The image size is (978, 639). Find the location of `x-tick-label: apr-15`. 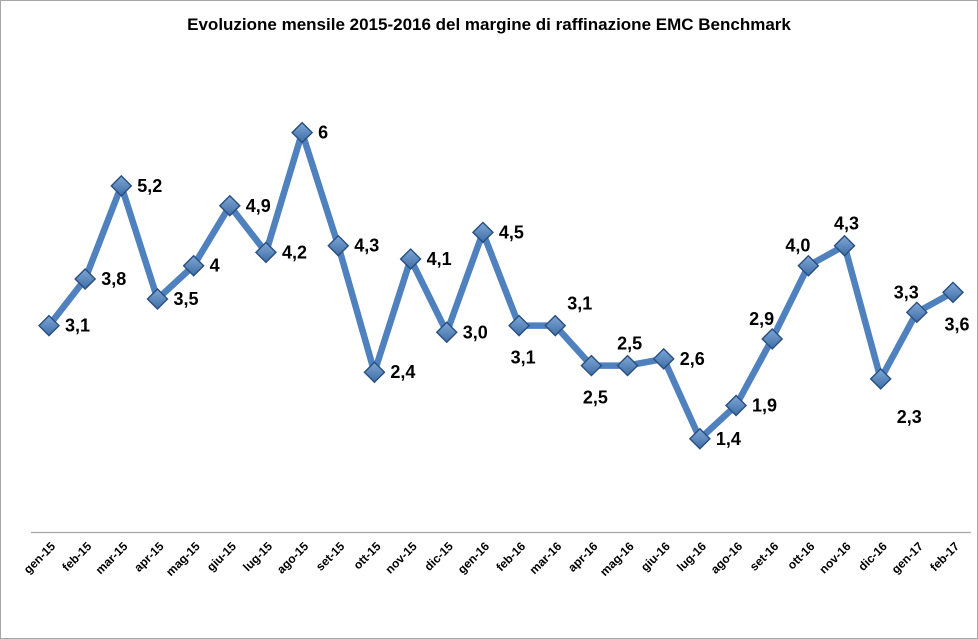

x-tick-label: apr-15 is located at coordinates (149, 557).